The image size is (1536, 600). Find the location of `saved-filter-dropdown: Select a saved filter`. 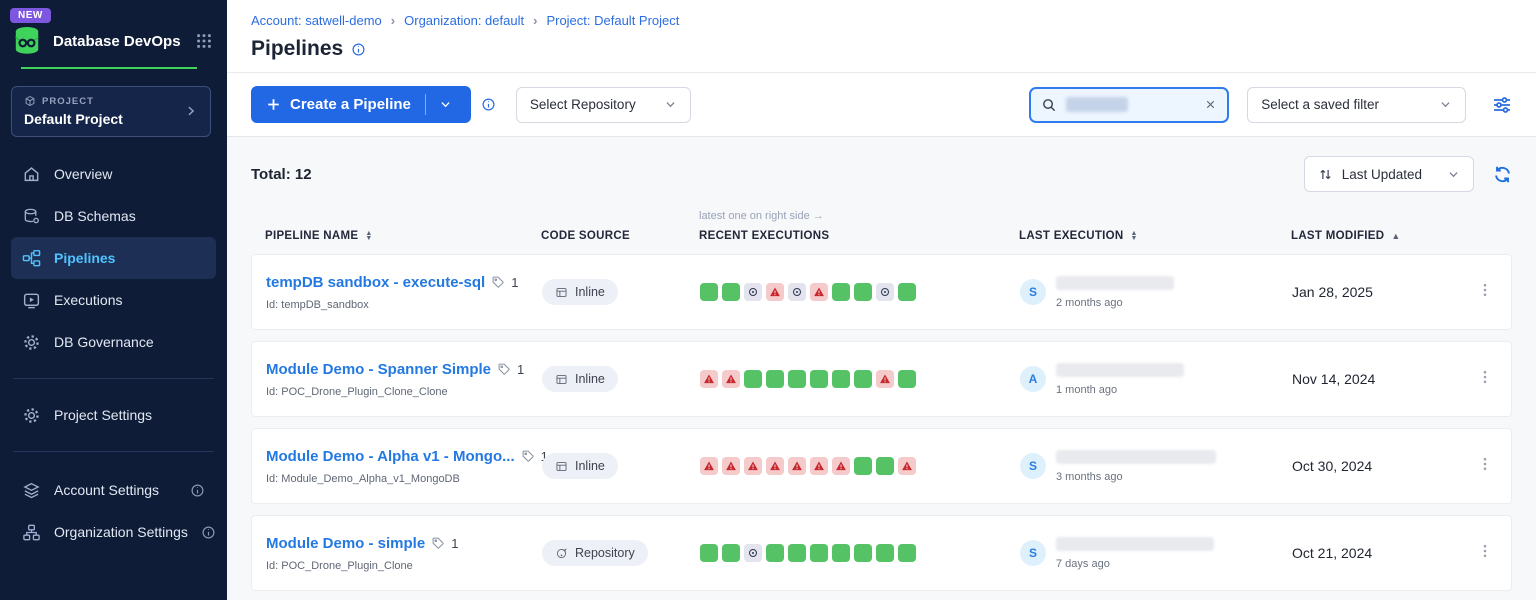

saved-filter-dropdown: Select a saved filter is located at coordinates (1356, 104).